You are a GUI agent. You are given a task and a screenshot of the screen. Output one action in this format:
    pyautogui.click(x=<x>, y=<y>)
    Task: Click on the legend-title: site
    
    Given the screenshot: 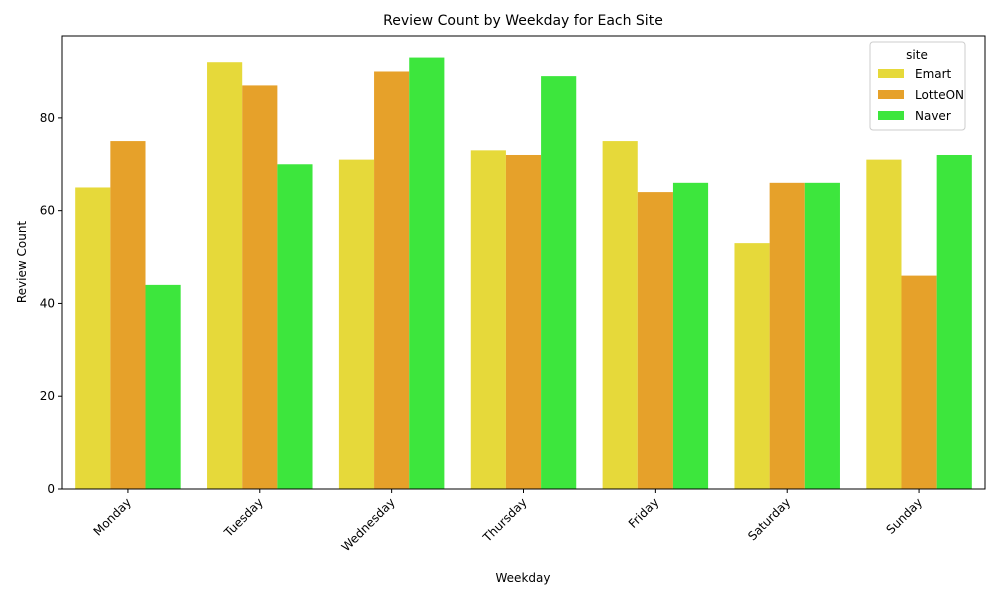 What is the action you would take?
    pyautogui.click(x=917, y=55)
    